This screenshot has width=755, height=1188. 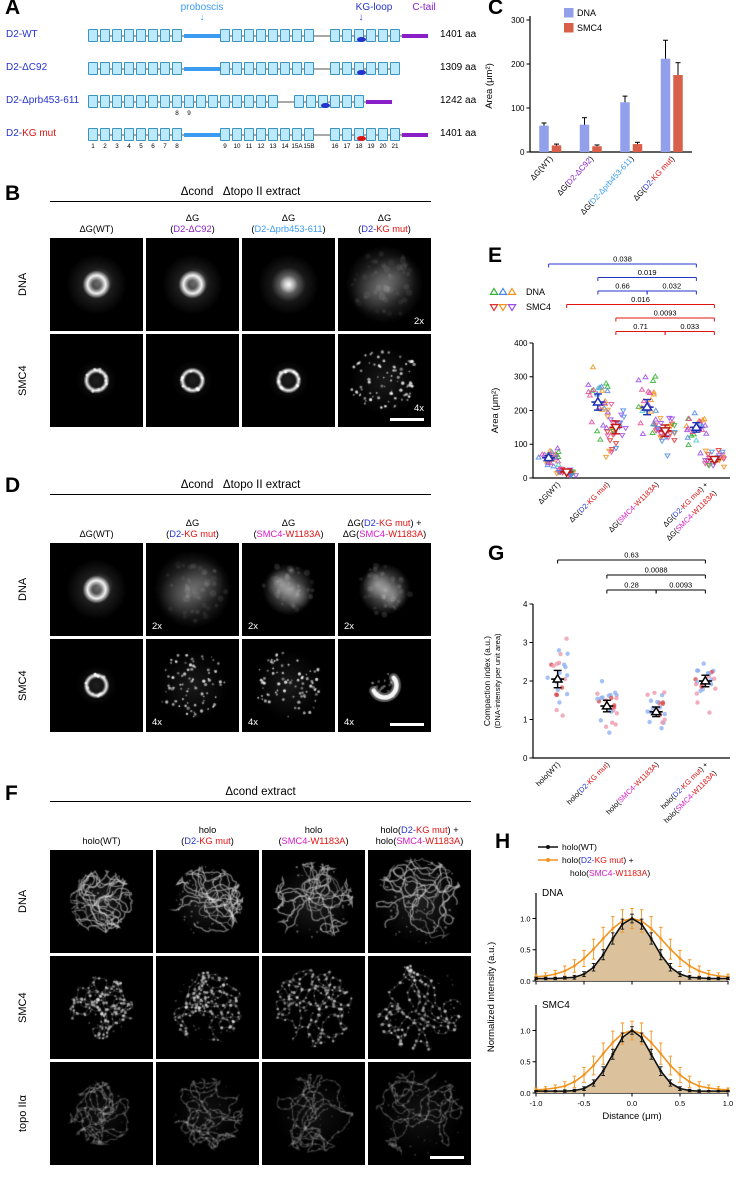 I want to click on legend-label: holo(SMC4-W1183A), so click(x=610, y=873).